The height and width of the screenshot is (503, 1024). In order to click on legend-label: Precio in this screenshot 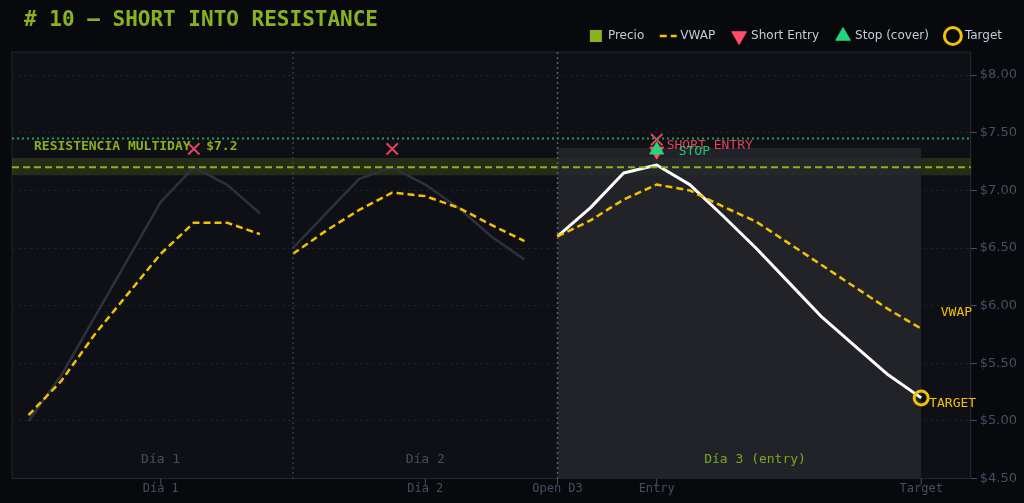, I will do `click(626, 35)`.